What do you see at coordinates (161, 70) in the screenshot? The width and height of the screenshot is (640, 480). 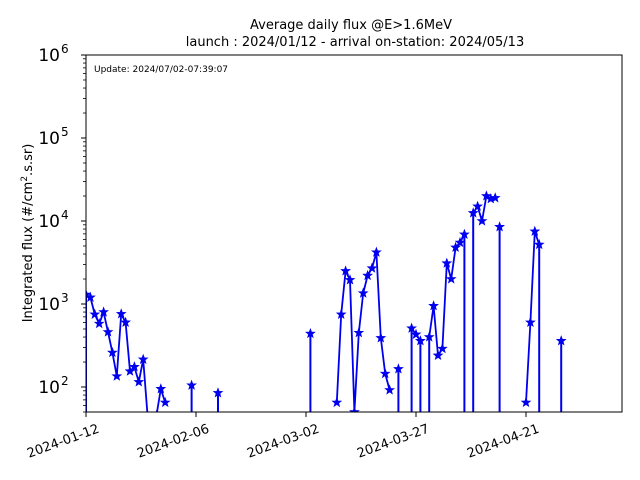 I see `update-annotation: Update: 2024/07/02-07:39:07` at bounding box center [161, 70].